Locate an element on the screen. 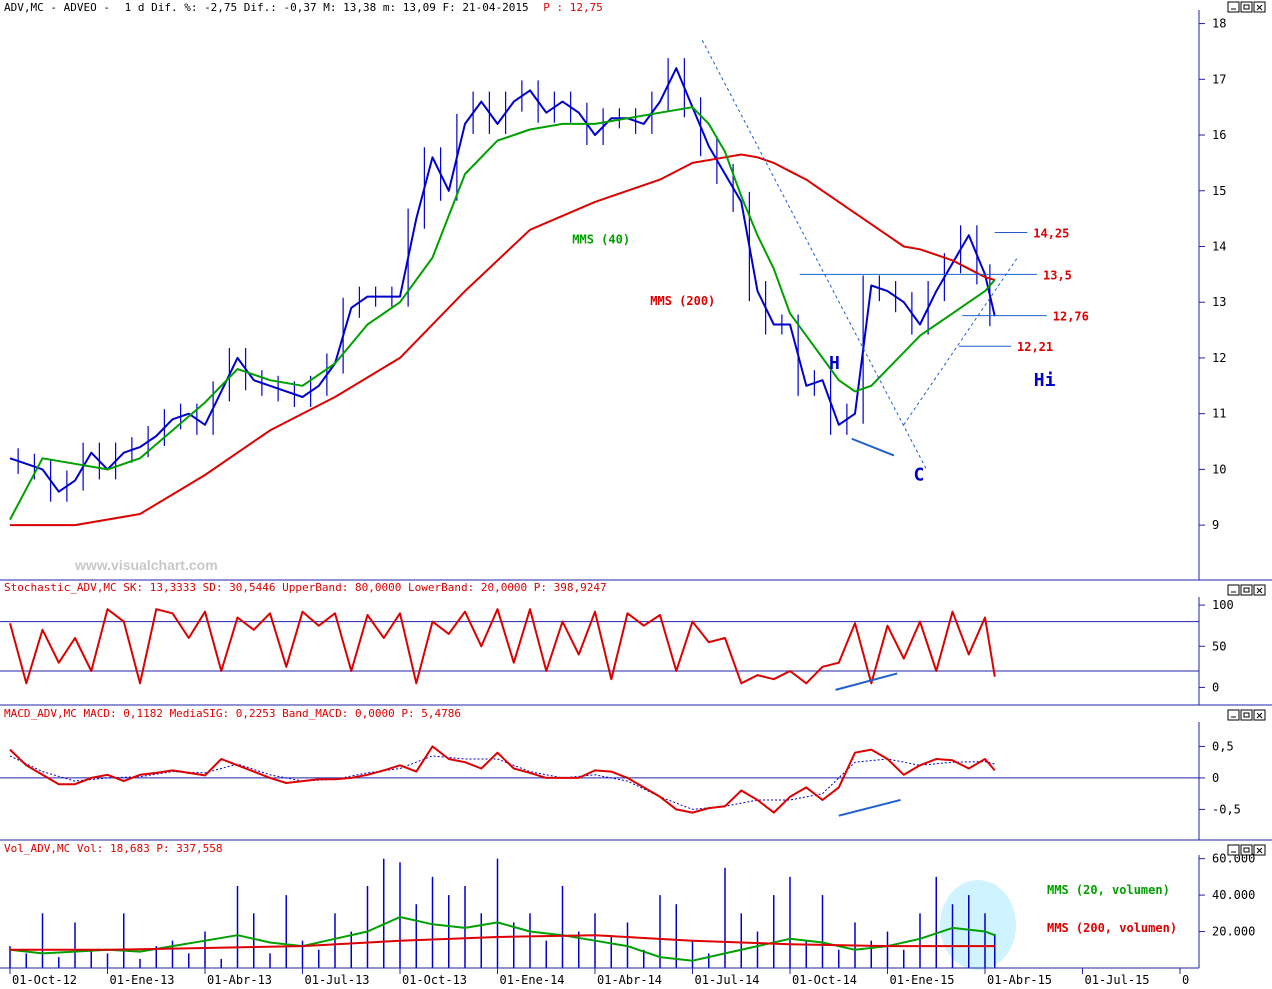  mms-200-volumen--line is located at coordinates (502, 942).